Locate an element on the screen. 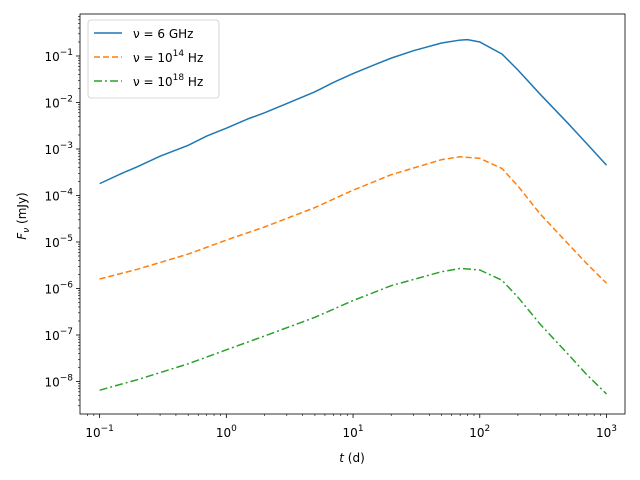  x-axis-label: t (d) is located at coordinates (352, 458).